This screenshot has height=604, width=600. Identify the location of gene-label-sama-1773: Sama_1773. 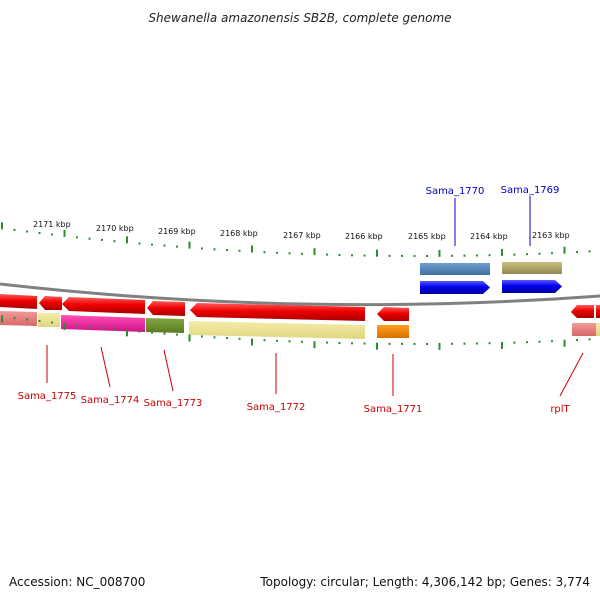
(173, 403).